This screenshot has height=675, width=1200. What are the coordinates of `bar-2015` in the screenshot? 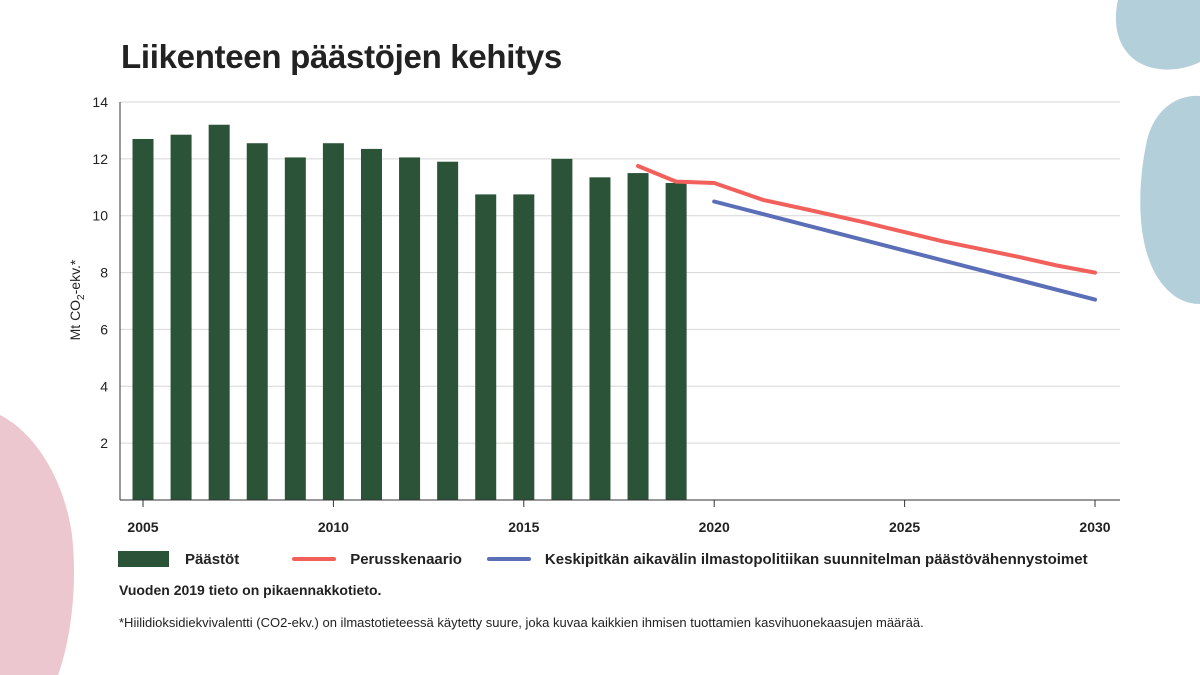 It's located at (524, 347).